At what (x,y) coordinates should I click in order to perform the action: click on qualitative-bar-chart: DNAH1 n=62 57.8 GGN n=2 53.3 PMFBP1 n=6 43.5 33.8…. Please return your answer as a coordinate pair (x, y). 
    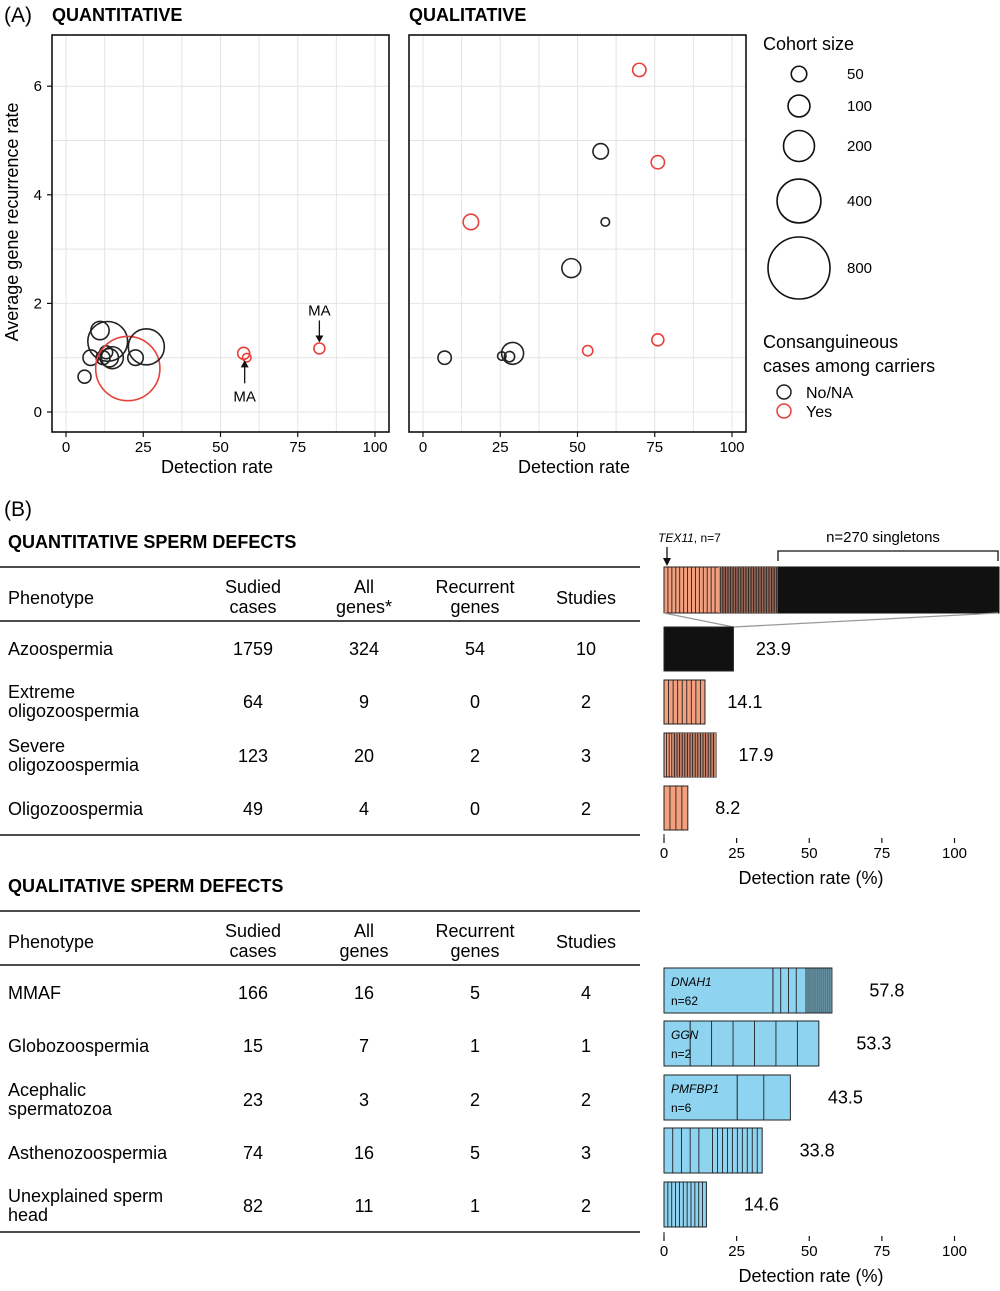
    Looking at the image, I should click on (813, 1126).